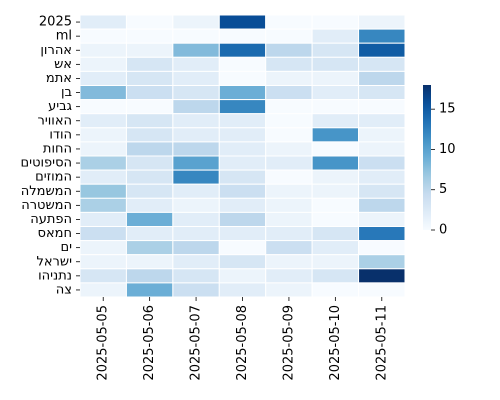  I want to click on x-tick-label: 2025-05-11, so click(381, 343).